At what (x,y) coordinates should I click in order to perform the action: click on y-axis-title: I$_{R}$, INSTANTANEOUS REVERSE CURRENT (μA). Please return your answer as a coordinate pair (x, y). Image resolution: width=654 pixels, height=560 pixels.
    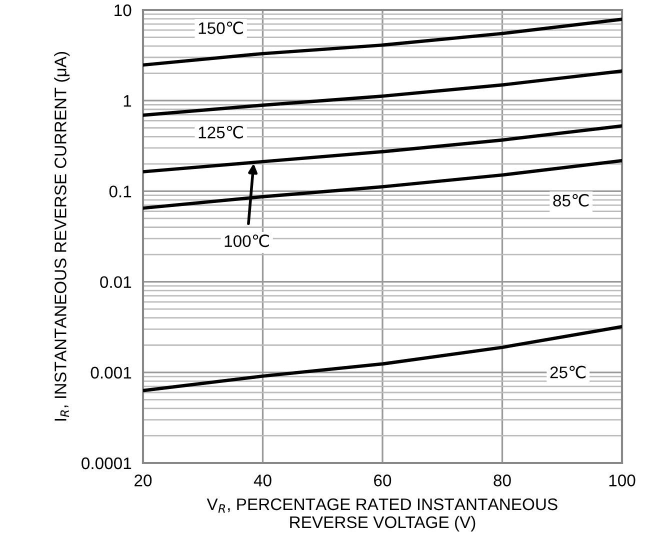
    Looking at the image, I should click on (62, 236).